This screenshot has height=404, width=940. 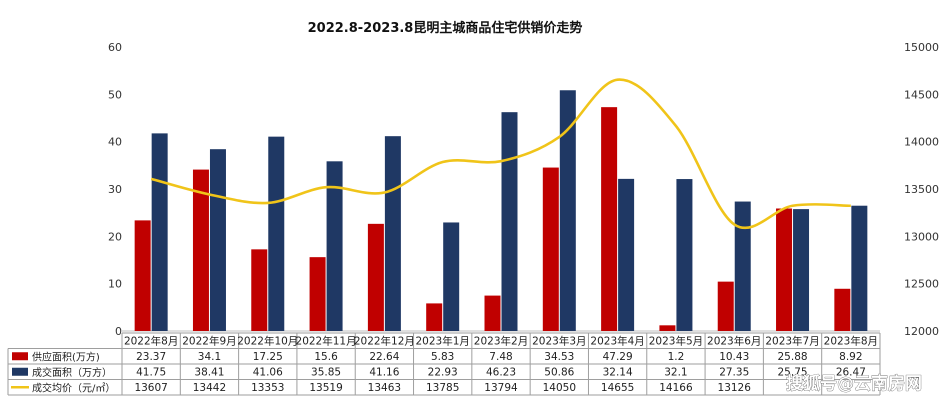 What do you see at coordinates (921, 94) in the screenshot?
I see `right-tick-label: 14500` at bounding box center [921, 94].